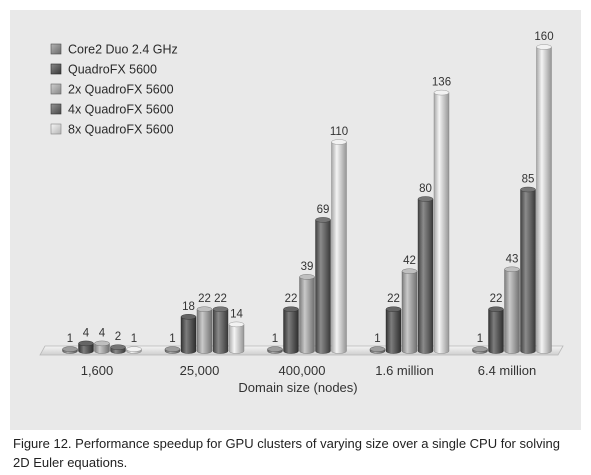 The height and width of the screenshot is (475, 591). What do you see at coordinates (512, 310) in the screenshot?
I see `bar-2x-quadrofx-5600-6-4-million` at bounding box center [512, 310].